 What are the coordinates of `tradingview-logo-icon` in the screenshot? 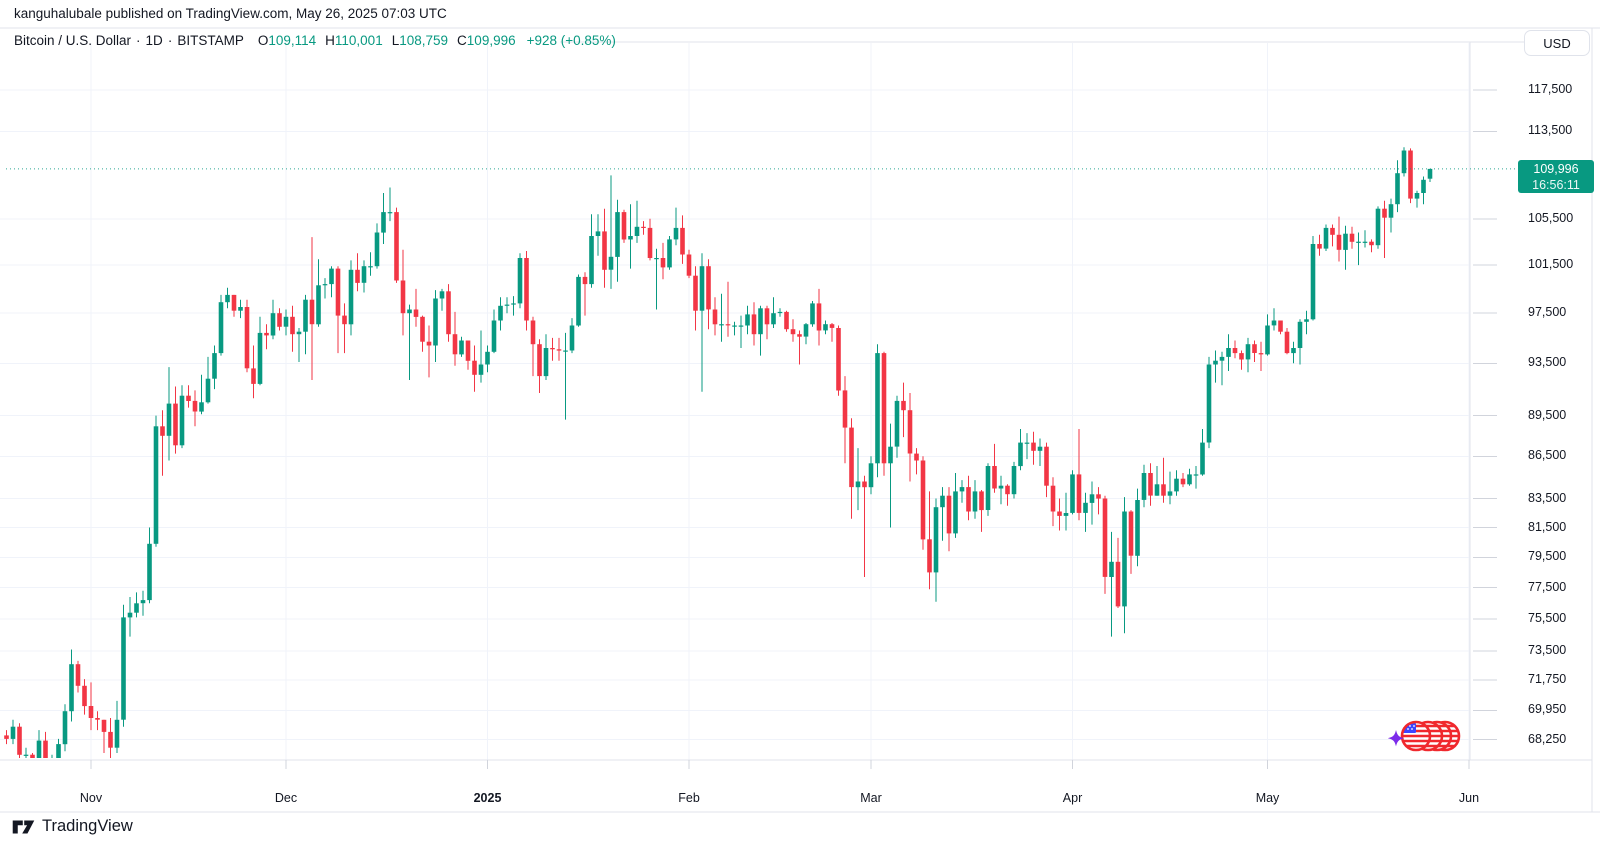 It's located at (23, 826).